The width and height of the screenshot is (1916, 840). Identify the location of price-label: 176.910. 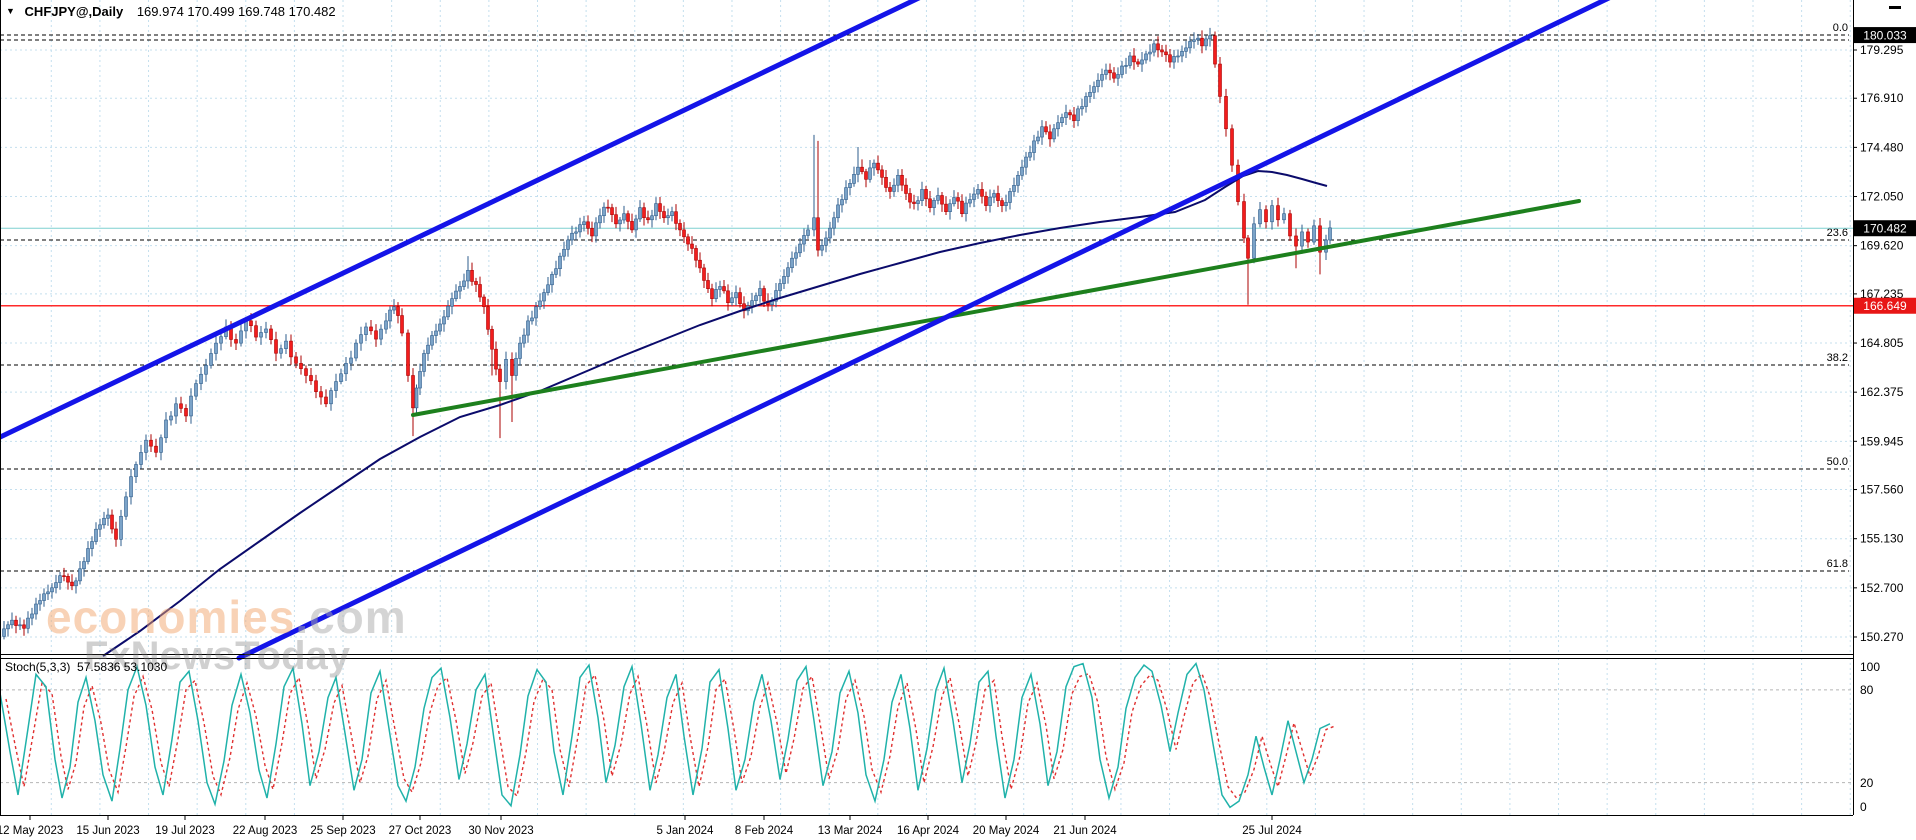
(1882, 98).